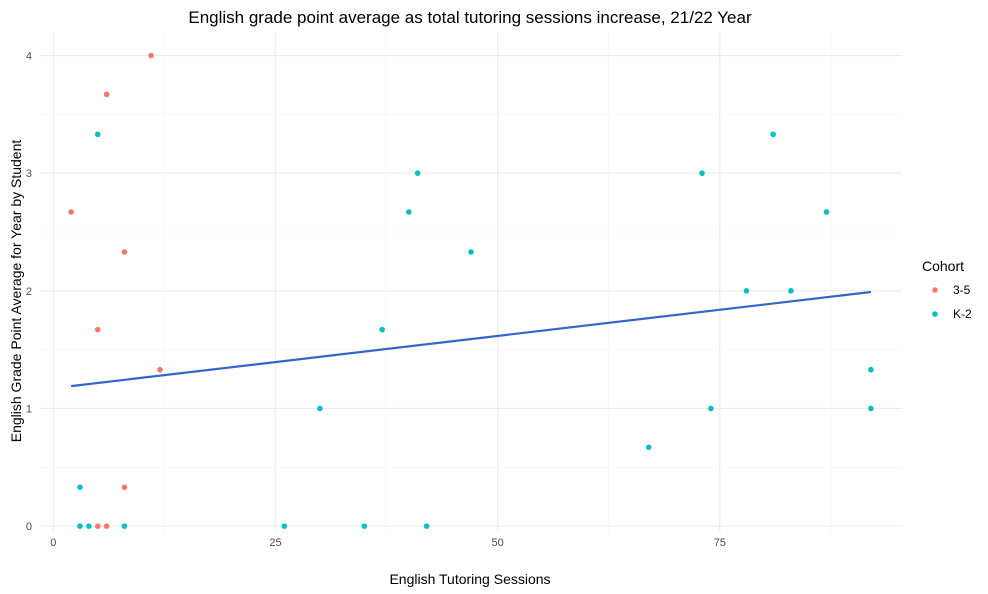  Describe the element at coordinates (29, 527) in the screenshot. I see `y-tick-label: 0` at that location.